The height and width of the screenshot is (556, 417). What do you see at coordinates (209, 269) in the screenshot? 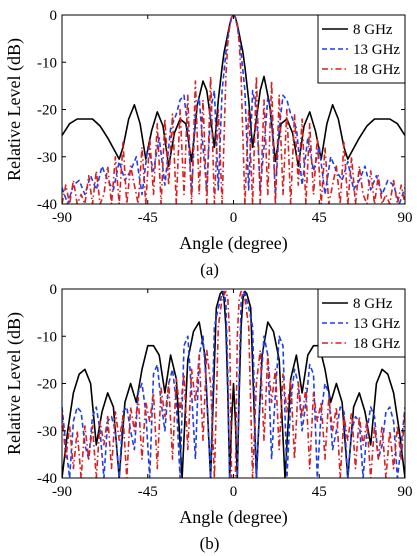
I see `panel-caption: (a)` at bounding box center [209, 269].